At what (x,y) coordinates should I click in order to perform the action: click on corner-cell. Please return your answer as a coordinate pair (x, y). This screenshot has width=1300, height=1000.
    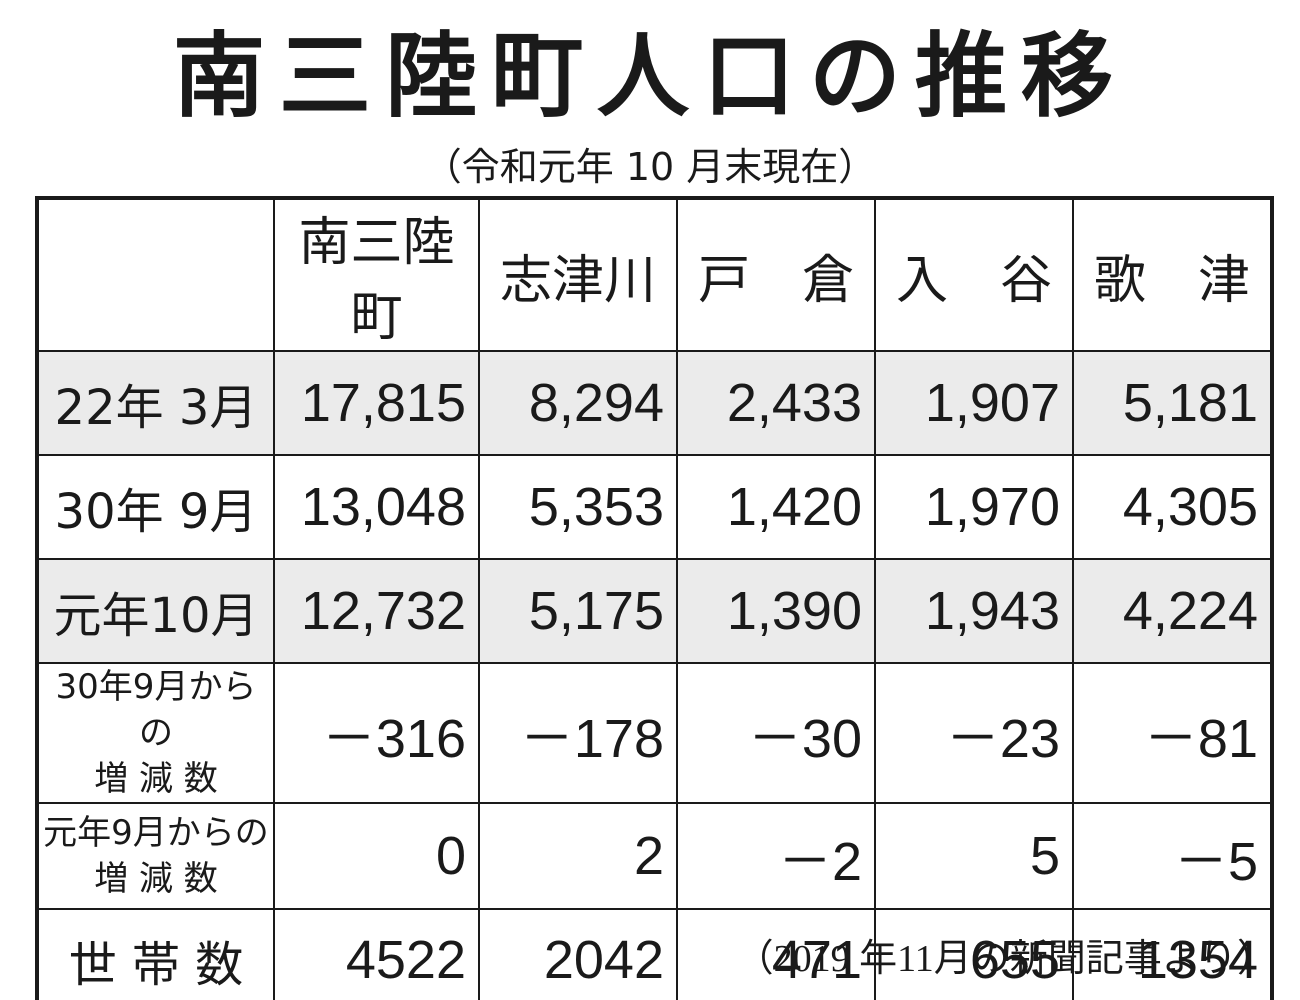
    Looking at the image, I should click on (155, 274).